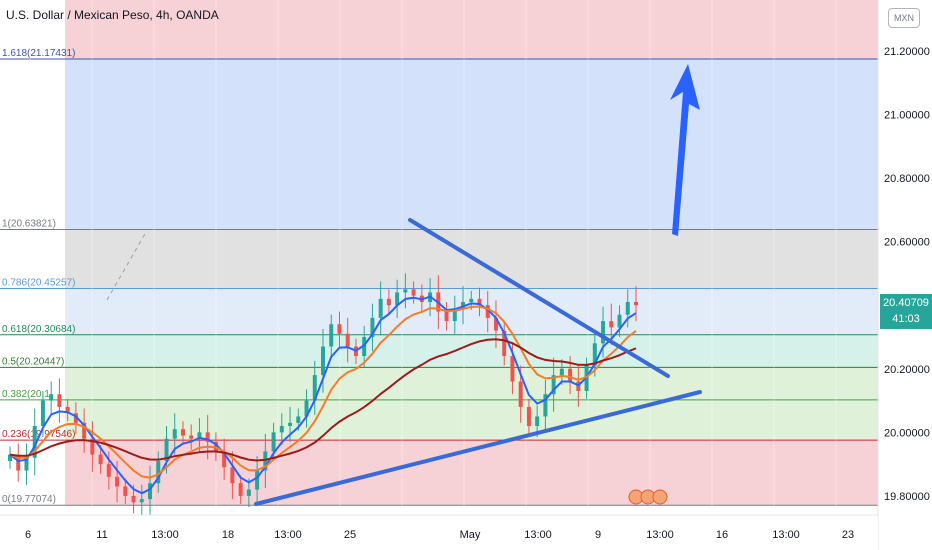 The width and height of the screenshot is (932, 550). I want to click on ascending-trendline, so click(478, 448).